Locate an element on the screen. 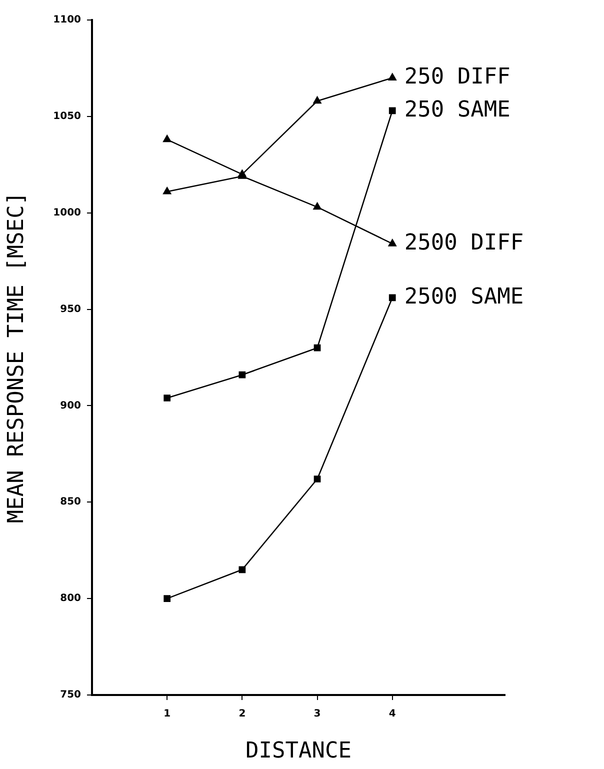 This screenshot has width=604, height=769. y-tick-label: 1000 is located at coordinates (67, 212).